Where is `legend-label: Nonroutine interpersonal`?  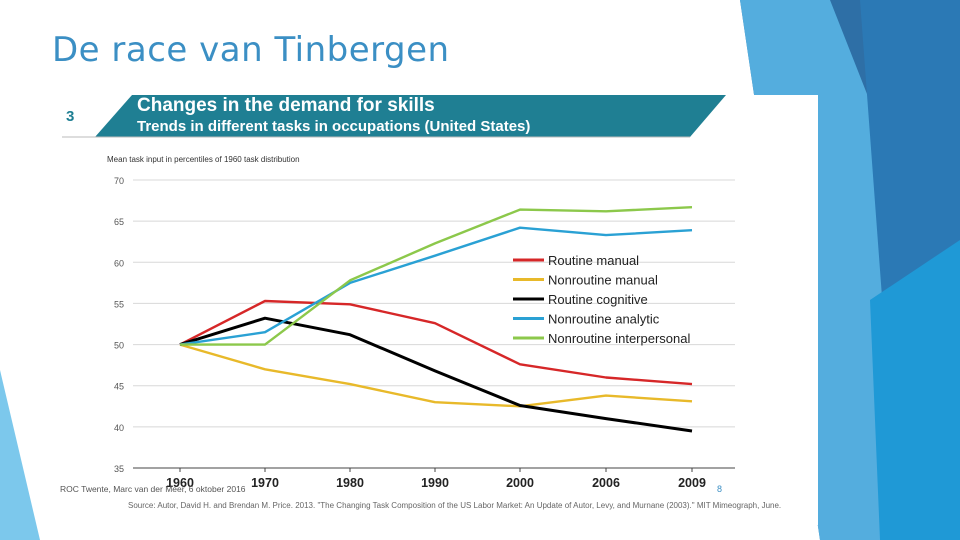
legend-label: Nonroutine interpersonal is located at coordinates (619, 338).